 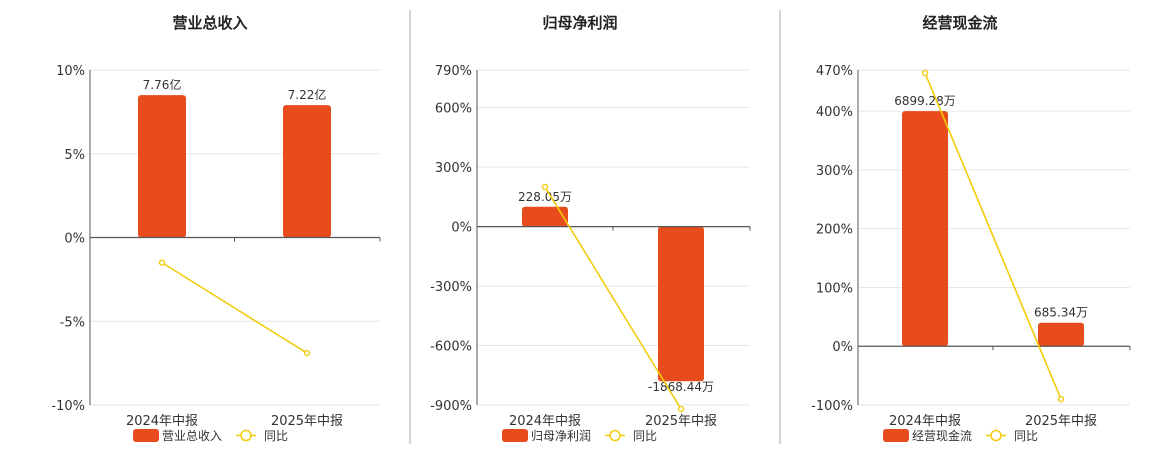 What do you see at coordinates (1061, 313) in the screenshot?
I see `bar-value-label: 685.34万` at bounding box center [1061, 313].